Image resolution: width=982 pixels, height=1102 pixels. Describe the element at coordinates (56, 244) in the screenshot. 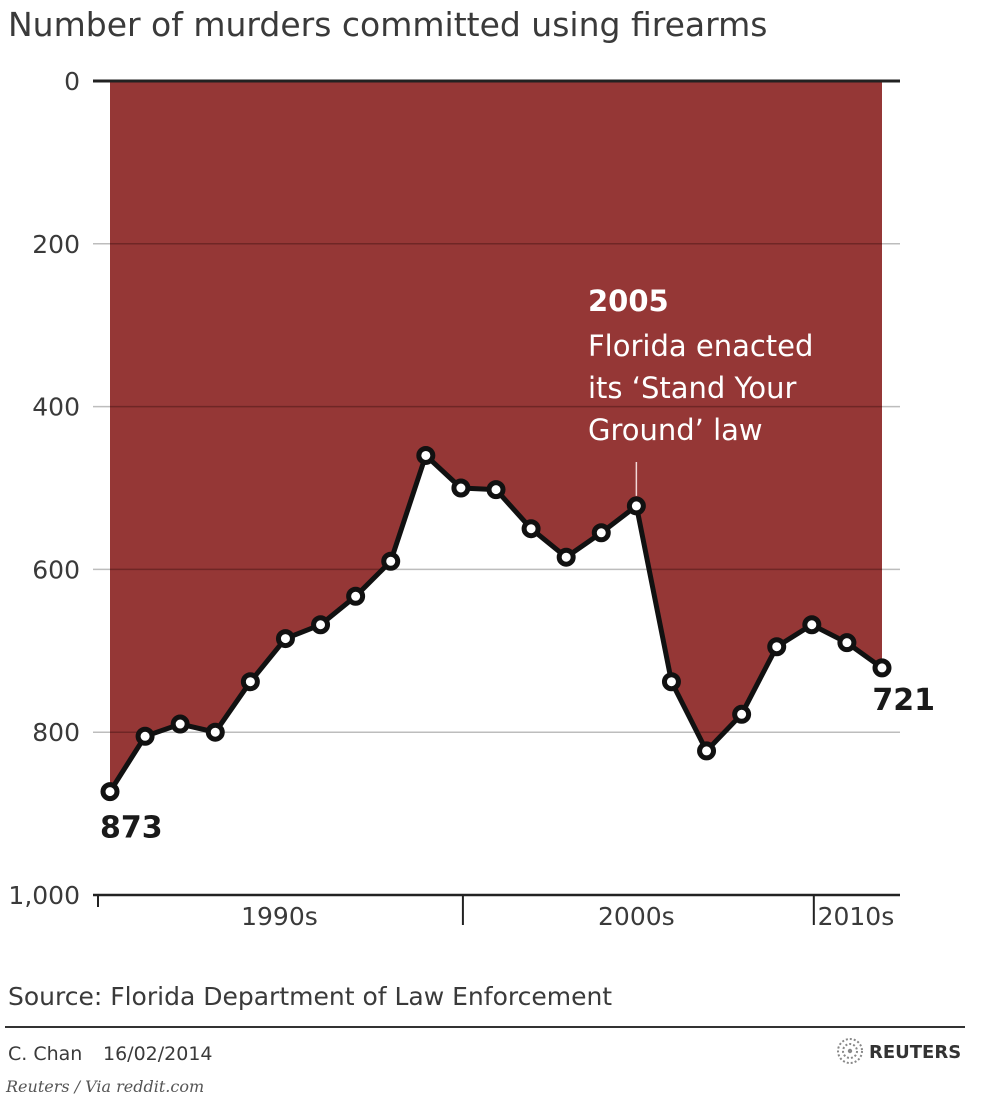

I see `y-tick-label-200: 200` at that location.